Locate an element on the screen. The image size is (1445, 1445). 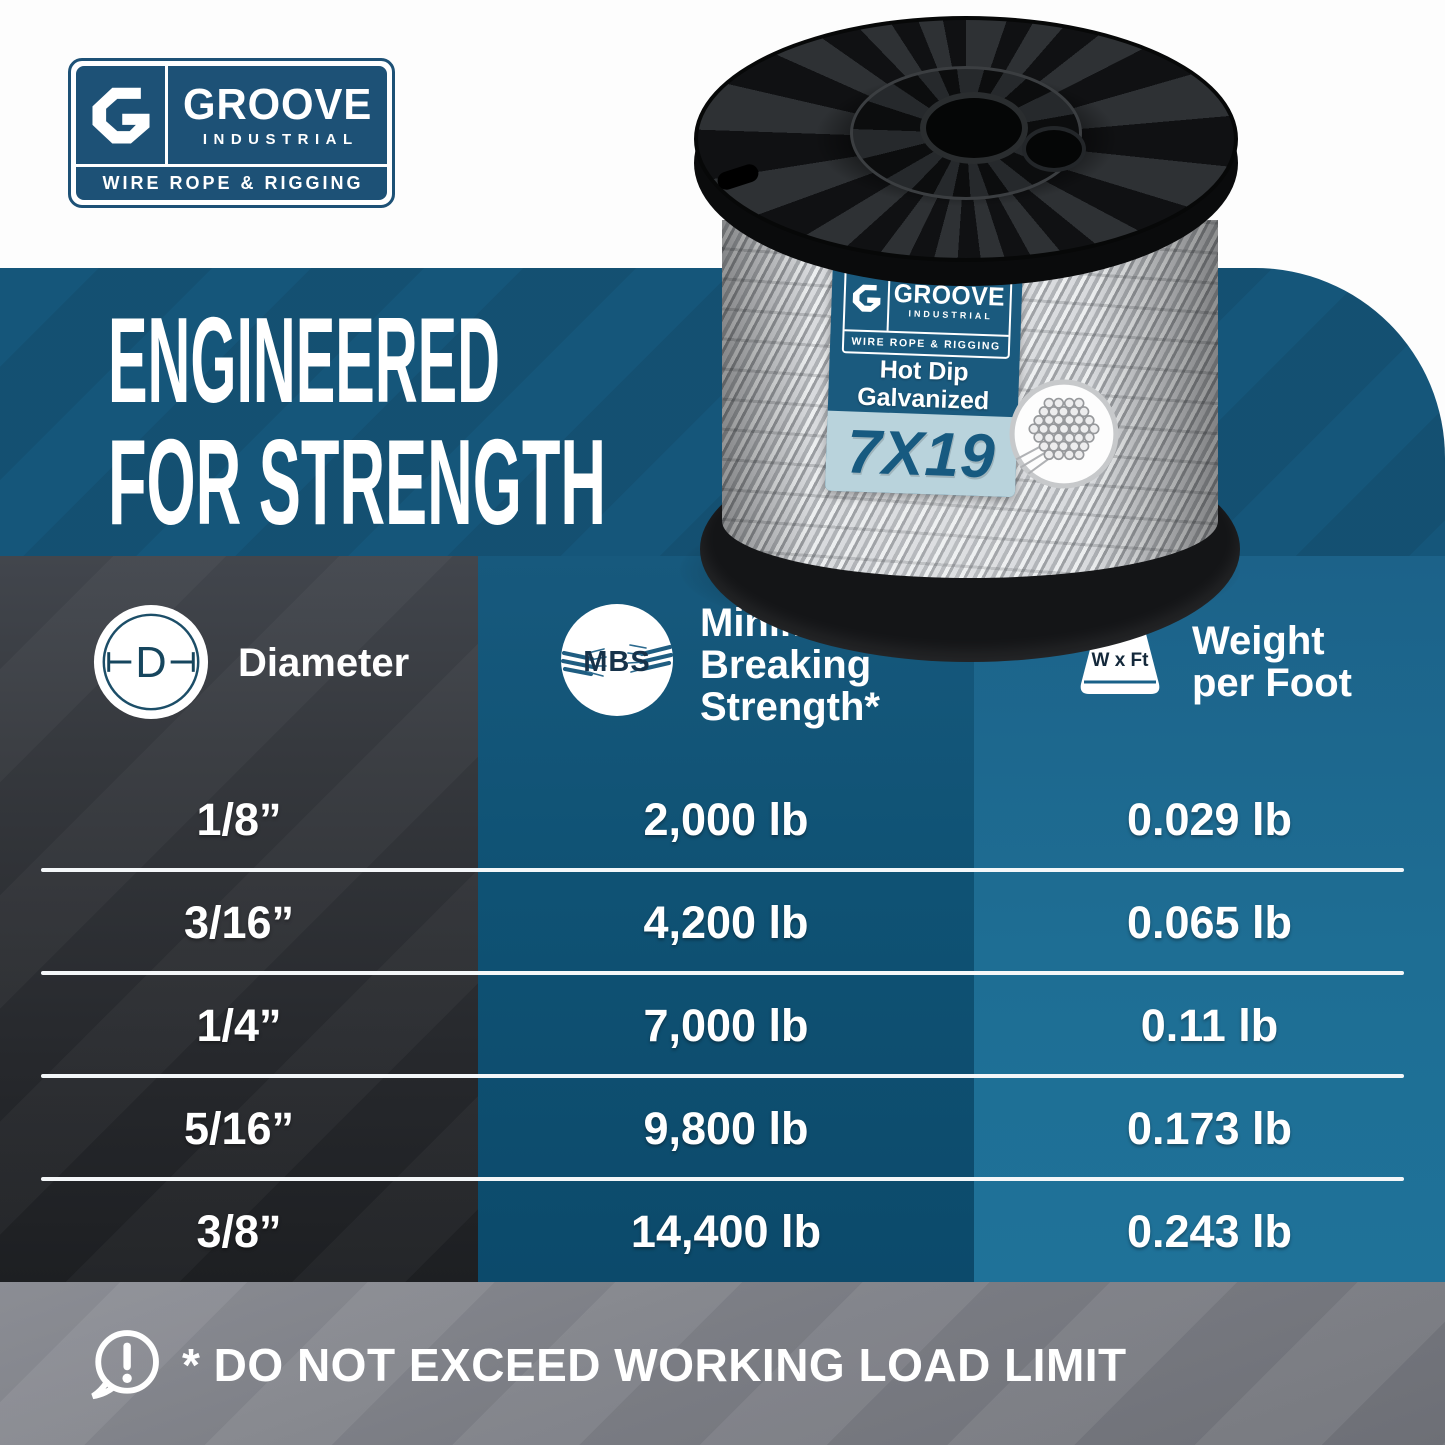
cell-weight: 0.065 lb is located at coordinates (1209, 922).